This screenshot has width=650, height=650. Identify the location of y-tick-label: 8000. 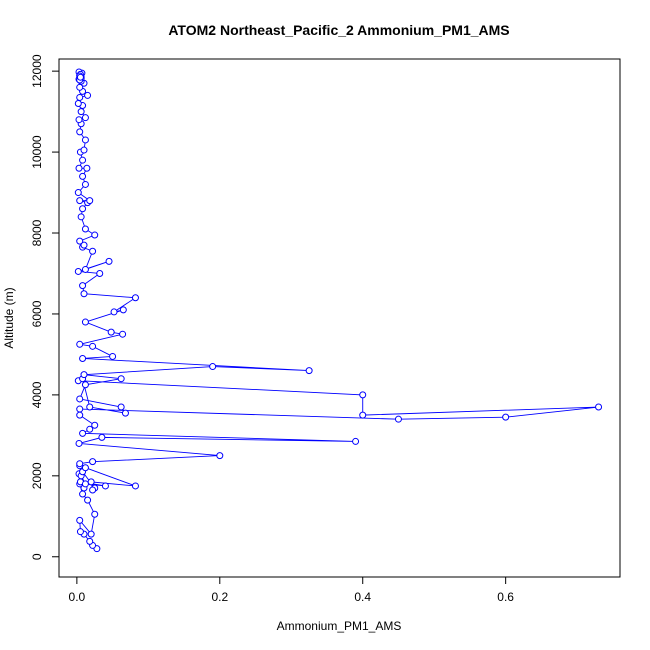
(37, 232).